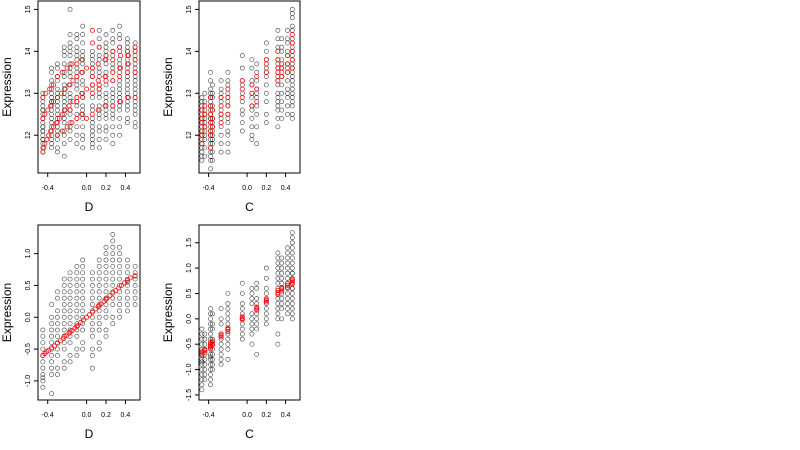 This screenshot has width=800, height=450. I want to click on x-tick-label: 0.4, so click(286, 415).